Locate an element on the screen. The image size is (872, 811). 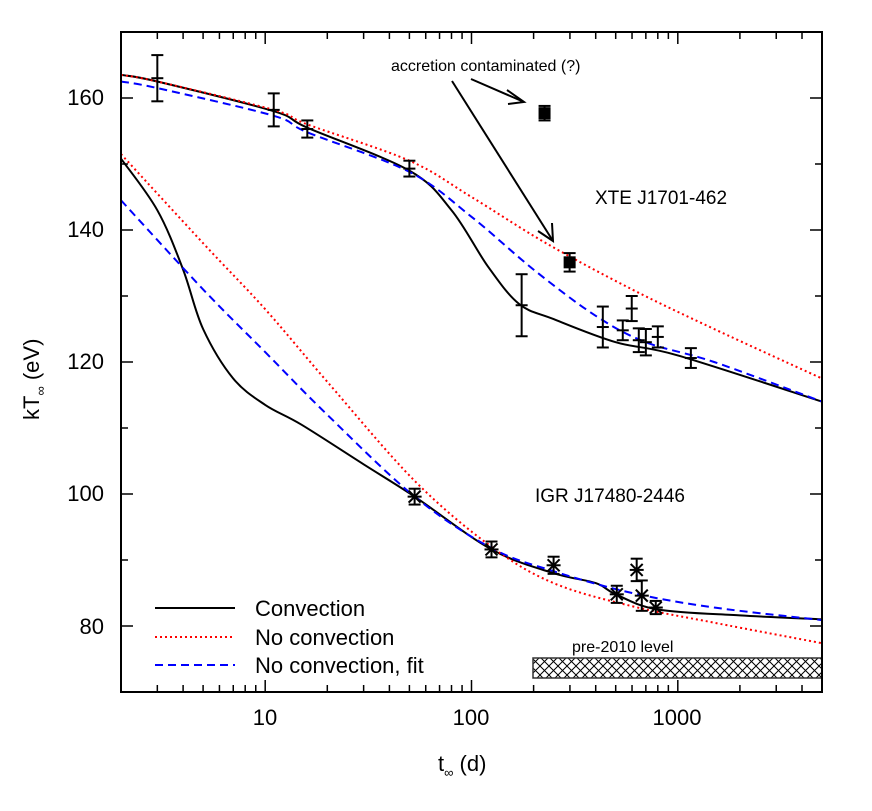
xtick-1000: 1000 is located at coordinates (677, 717).